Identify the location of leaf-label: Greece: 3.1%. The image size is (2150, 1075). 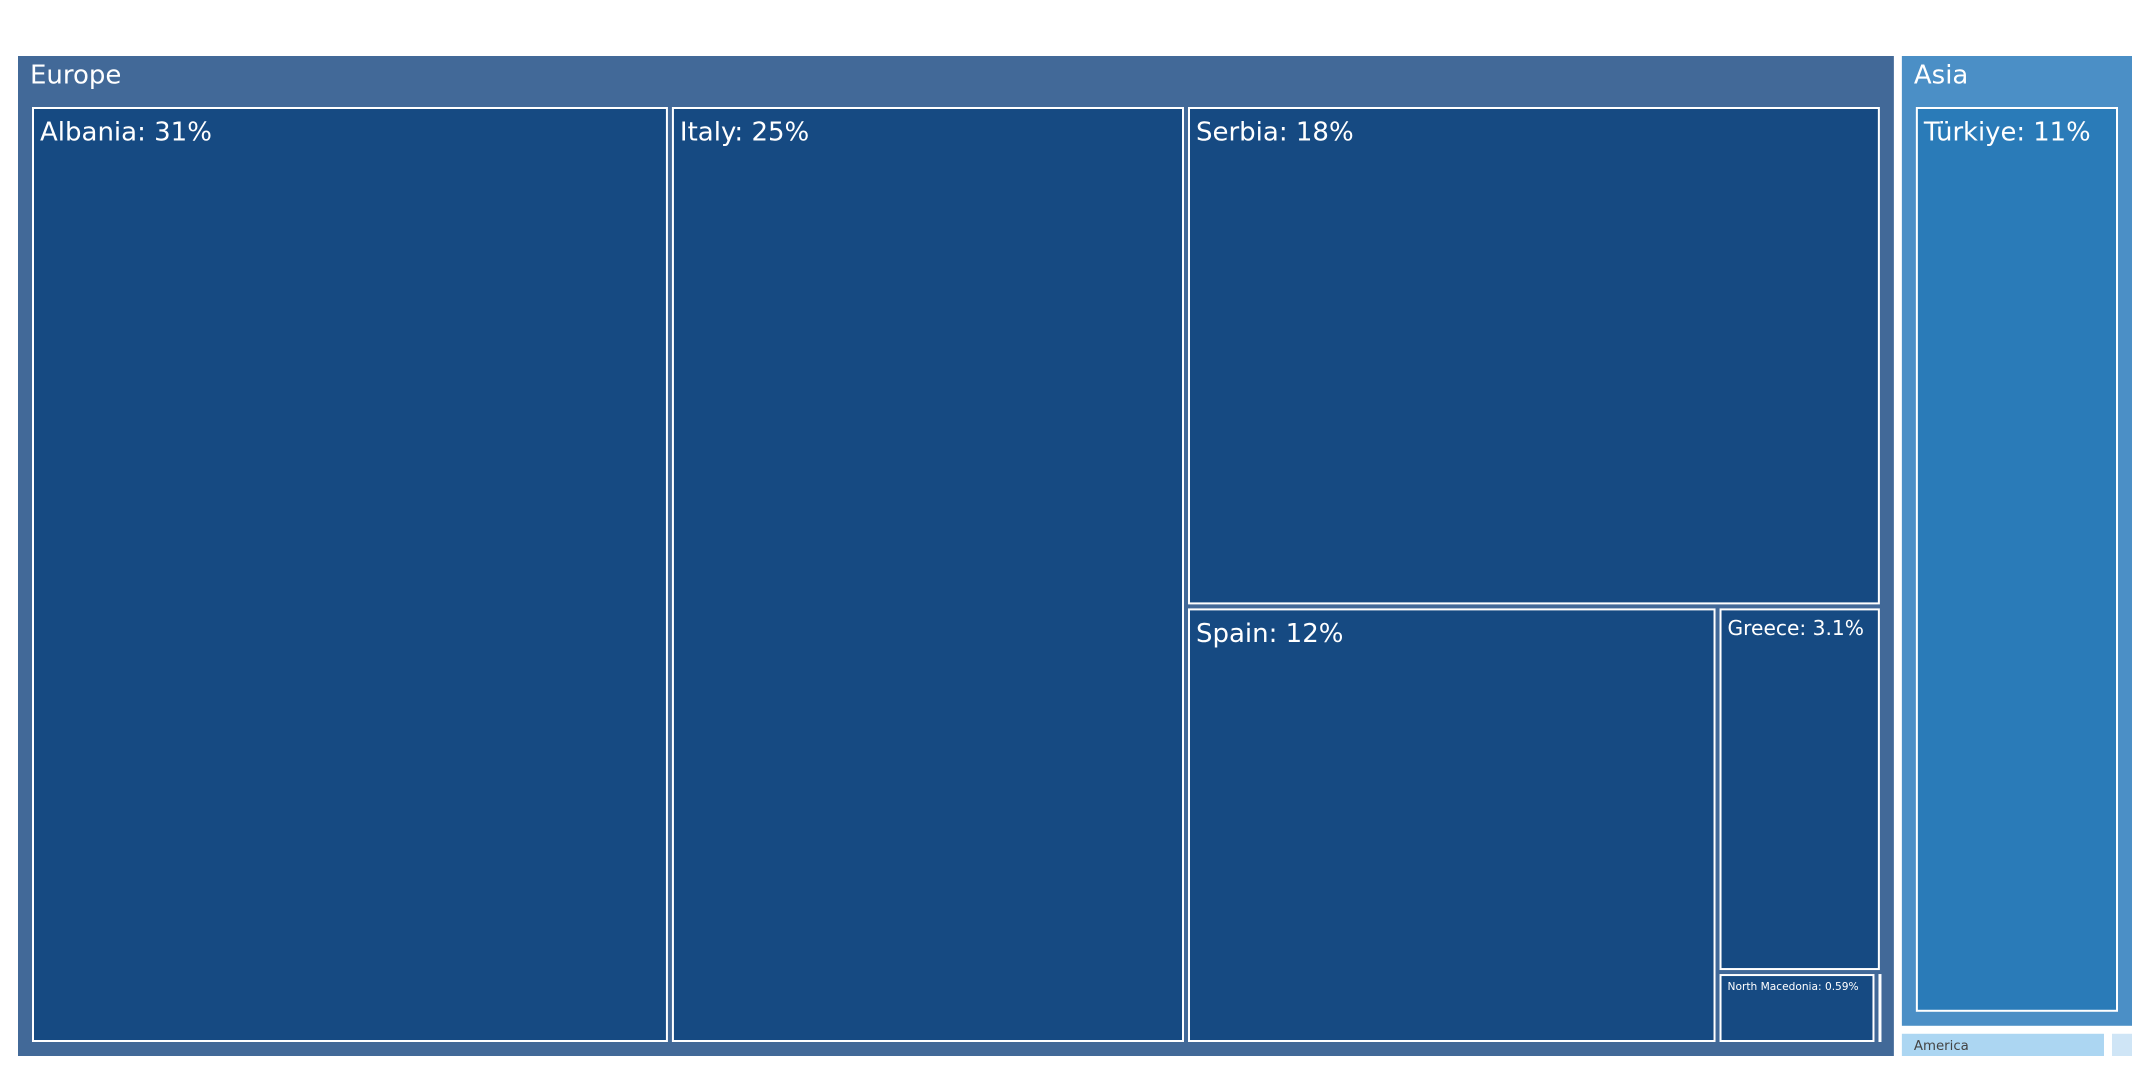
(1796, 628).